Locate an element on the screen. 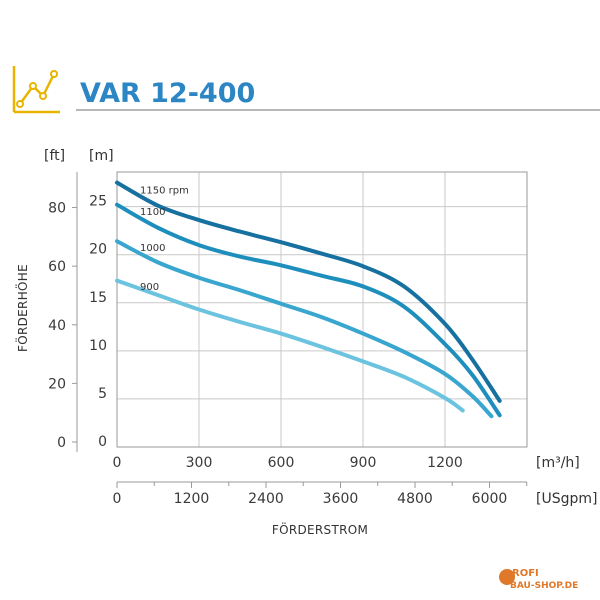  x2-ticks: 0 1200 2400 3600 4800 6000 is located at coordinates (320, 494).